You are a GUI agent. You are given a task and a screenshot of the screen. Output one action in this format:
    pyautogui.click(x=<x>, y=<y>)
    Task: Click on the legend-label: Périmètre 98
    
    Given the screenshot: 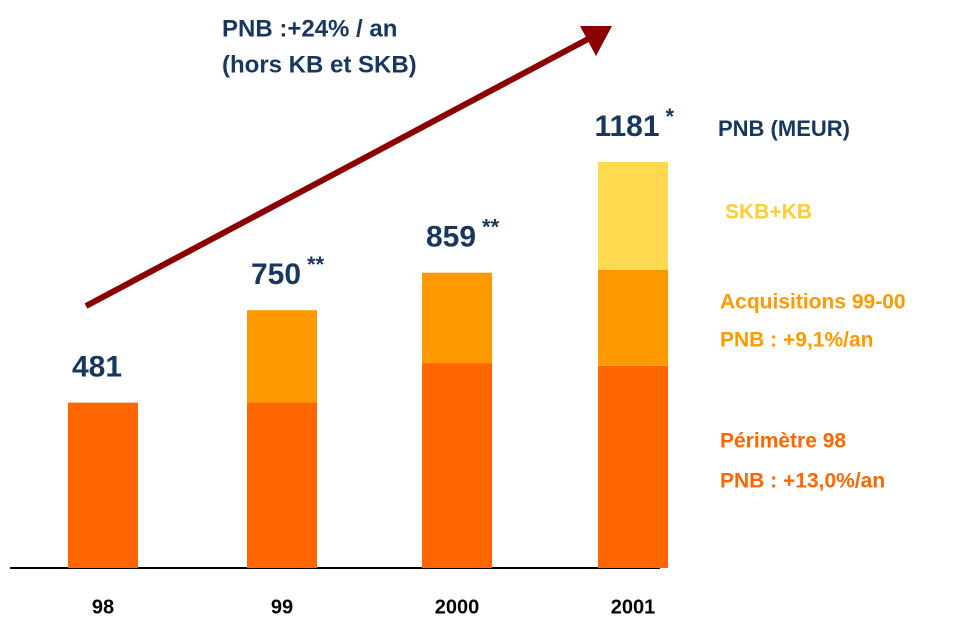 What is the action you would take?
    pyautogui.click(x=783, y=441)
    